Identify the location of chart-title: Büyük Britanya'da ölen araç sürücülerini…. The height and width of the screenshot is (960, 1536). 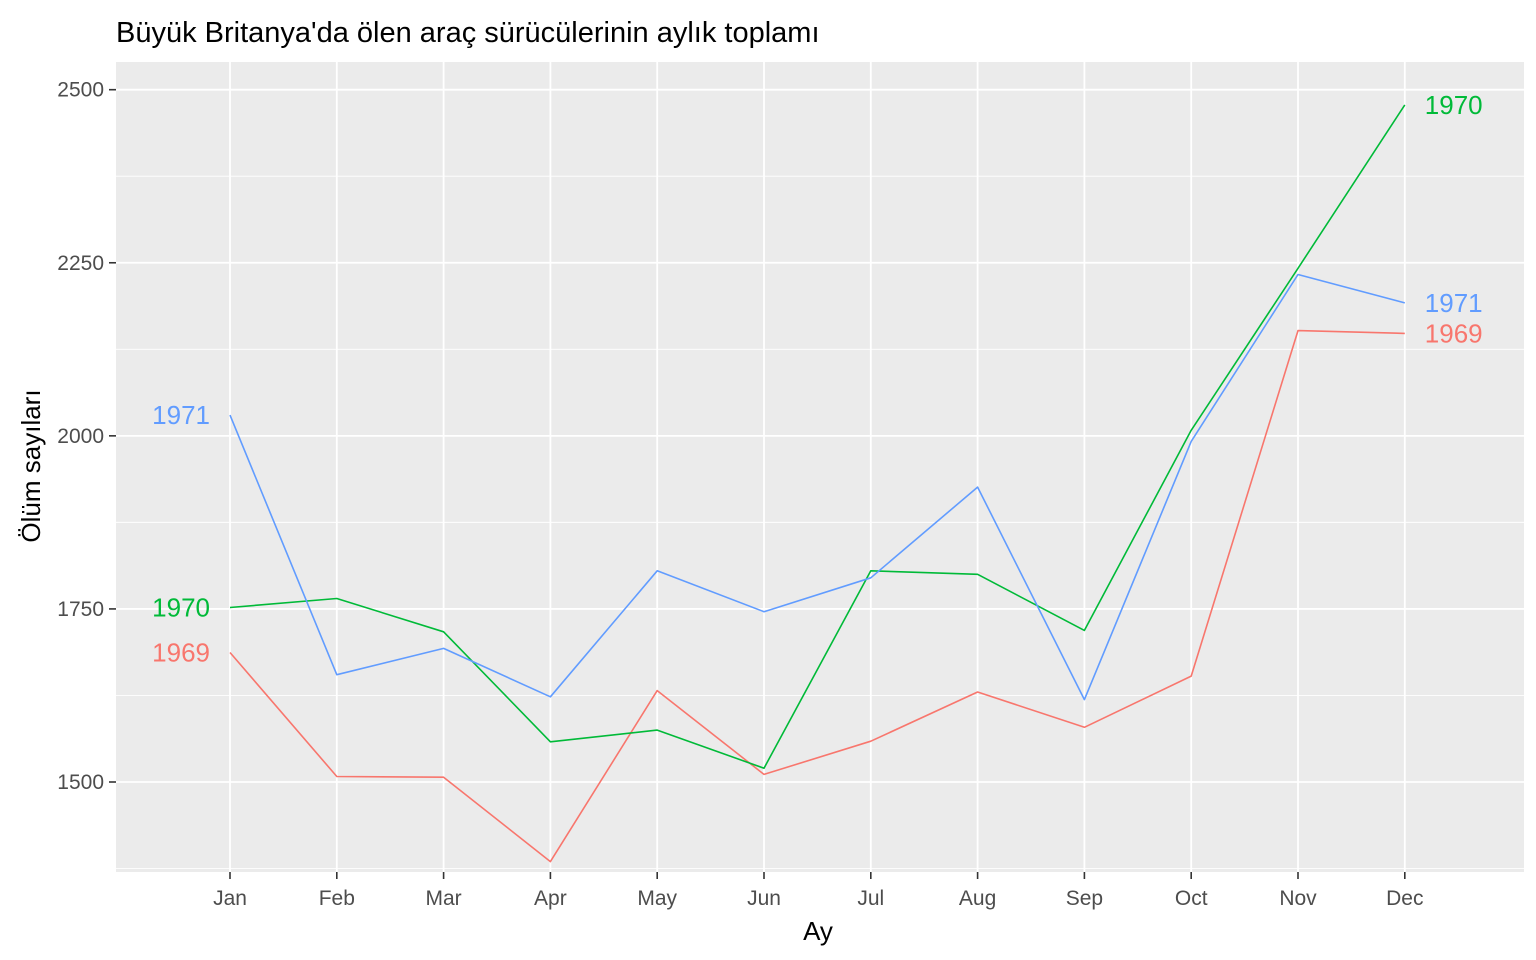
(468, 33).